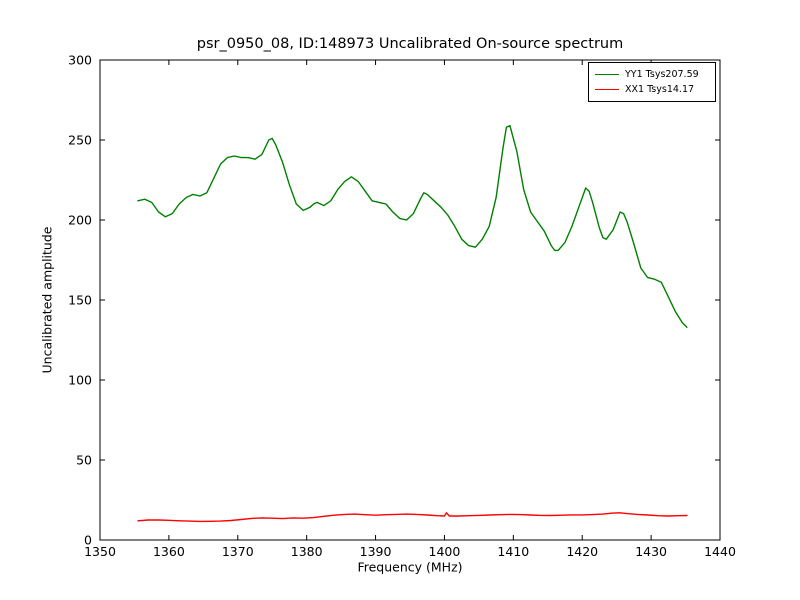 This screenshot has height=600, width=800. I want to click on y-tick-label: 300, so click(80, 60).